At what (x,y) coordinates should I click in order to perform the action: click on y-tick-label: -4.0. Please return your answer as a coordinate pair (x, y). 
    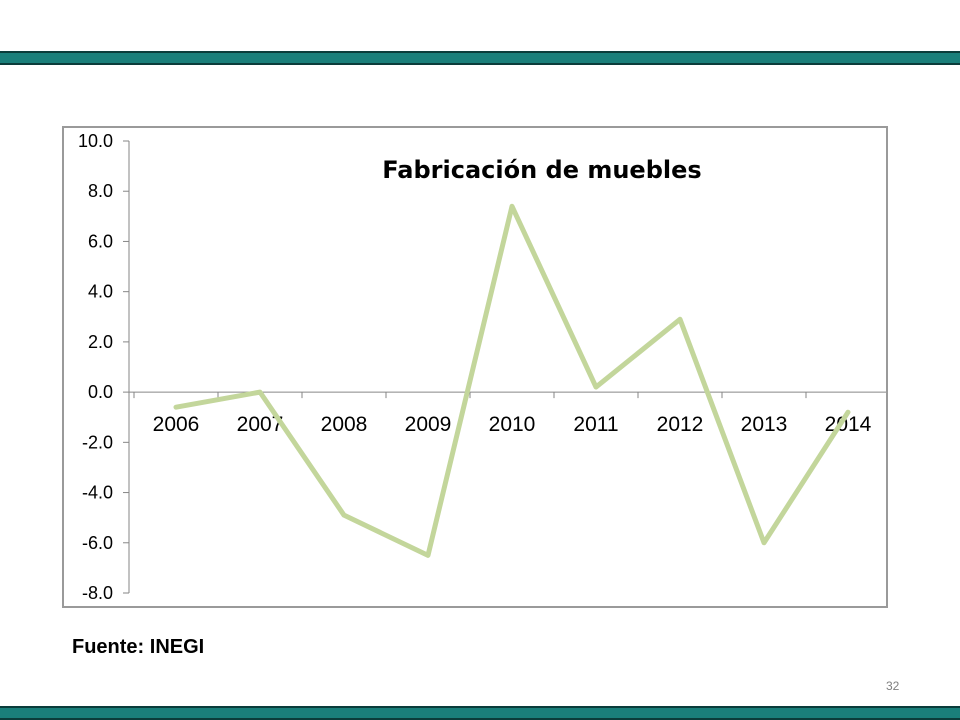
    Looking at the image, I should click on (97, 493).